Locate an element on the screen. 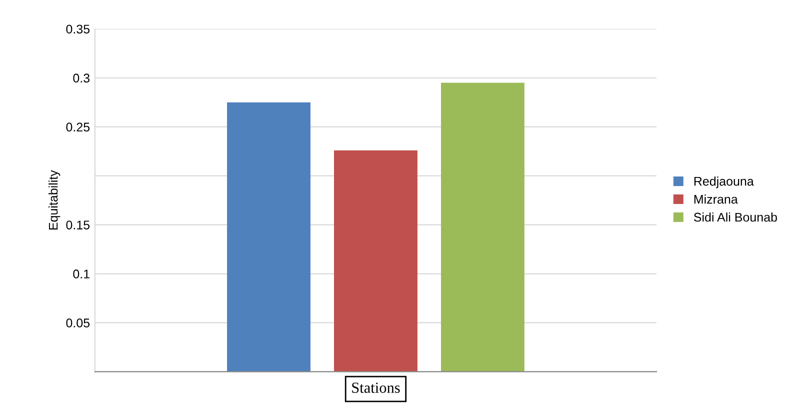 This screenshot has width=791, height=413. y-tick-label: 0.25 is located at coordinates (78, 127).